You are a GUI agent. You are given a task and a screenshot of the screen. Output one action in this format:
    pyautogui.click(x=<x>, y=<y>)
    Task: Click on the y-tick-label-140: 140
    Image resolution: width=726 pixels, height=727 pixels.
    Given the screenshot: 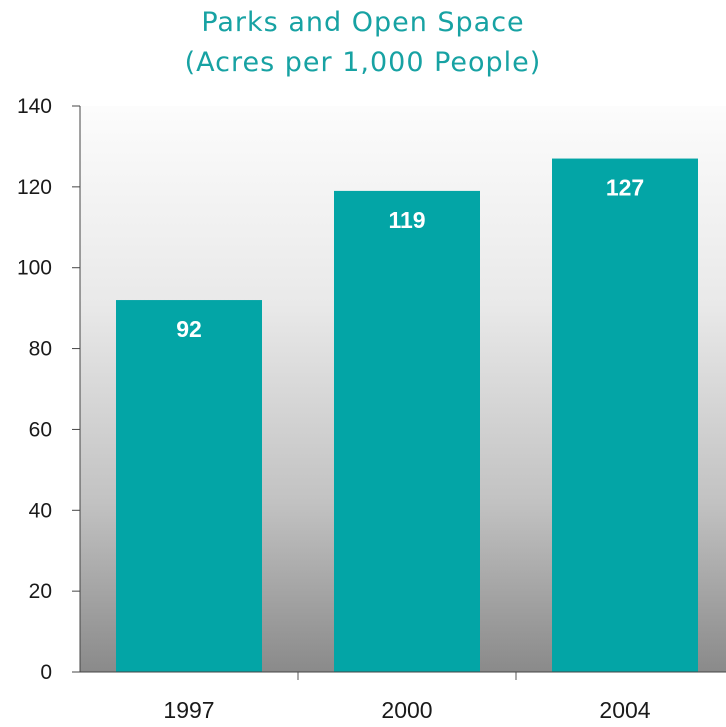 What is the action you would take?
    pyautogui.click(x=34, y=106)
    